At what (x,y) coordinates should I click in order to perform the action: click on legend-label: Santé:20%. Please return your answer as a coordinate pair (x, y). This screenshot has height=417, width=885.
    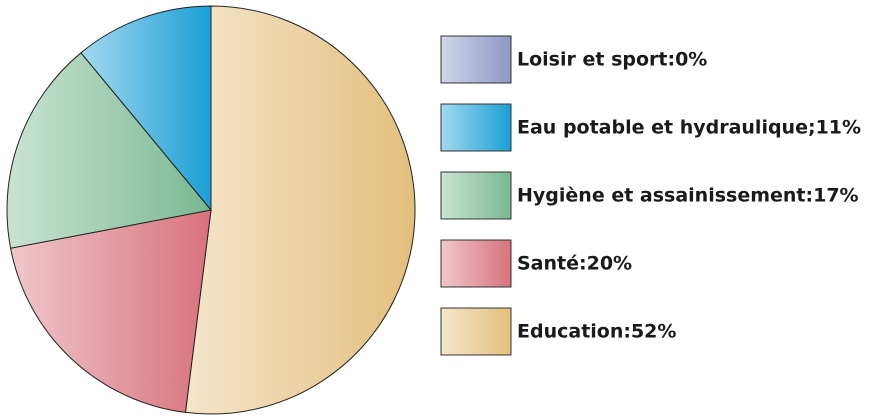
    Looking at the image, I should click on (574, 264).